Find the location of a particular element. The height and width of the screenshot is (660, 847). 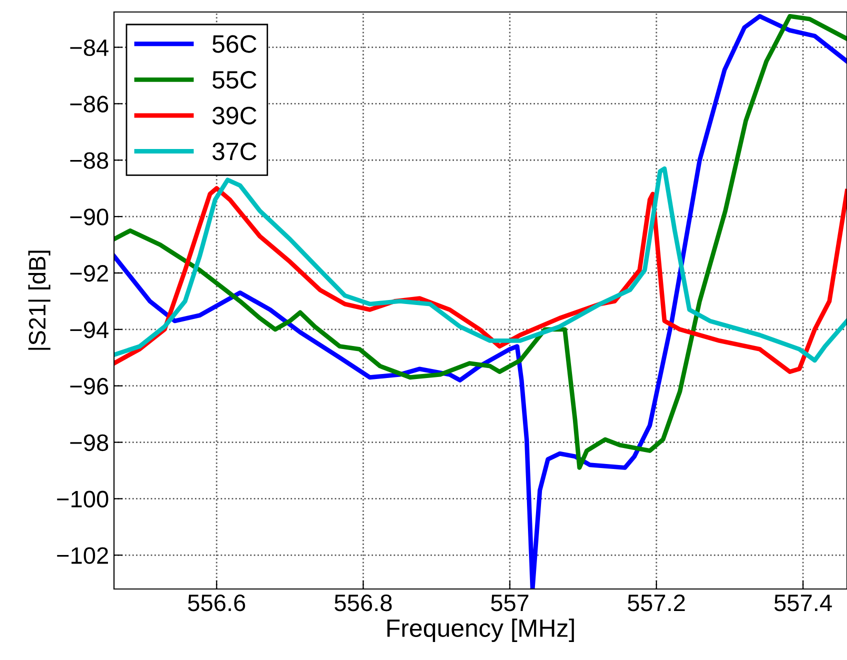

y-tick-label: −86 is located at coordinates (89, 104).